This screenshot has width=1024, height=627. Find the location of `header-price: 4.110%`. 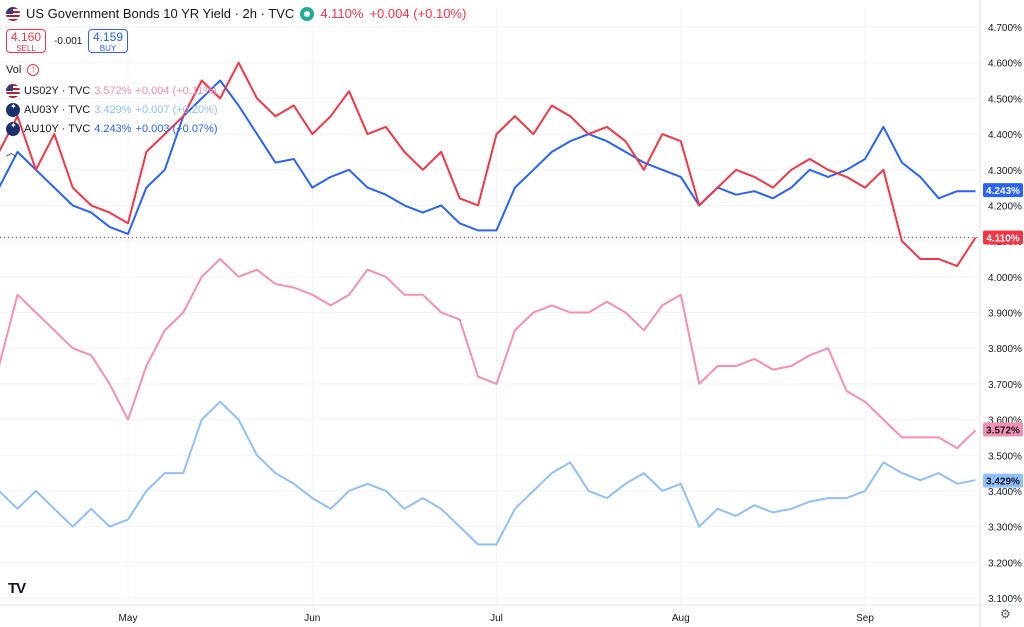

header-price: 4.110% is located at coordinates (342, 13).